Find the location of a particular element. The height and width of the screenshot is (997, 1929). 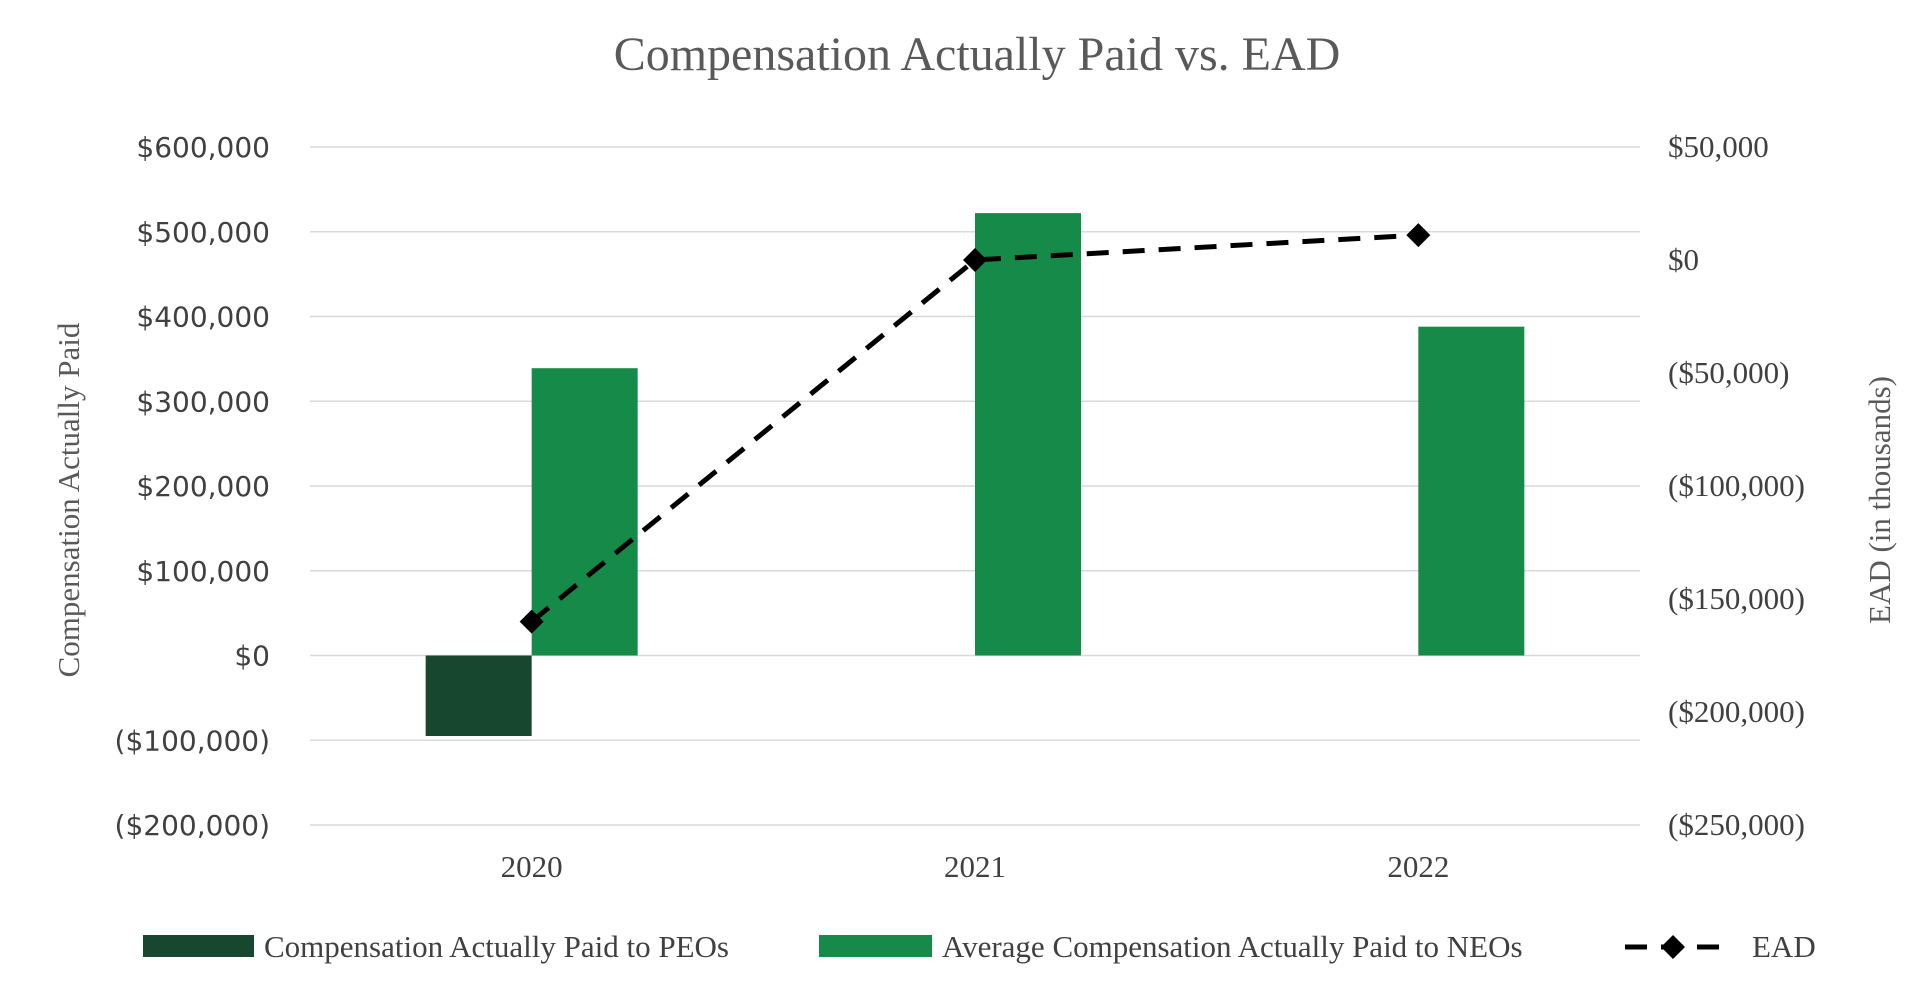

legend-label-peo: Compensation Actually Paid to PEOs is located at coordinates (496, 946).